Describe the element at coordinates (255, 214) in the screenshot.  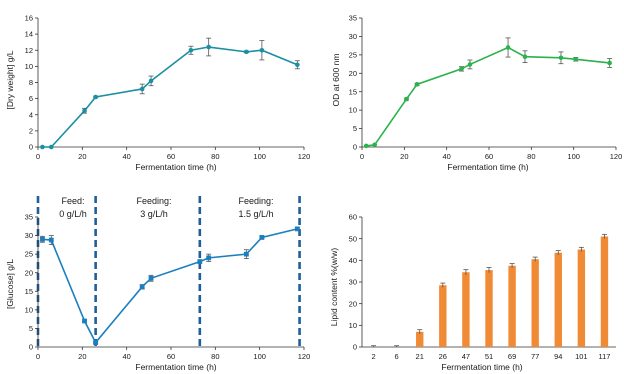
I see `phase-3-label-line2: 1.5 g/L/h` at that location.